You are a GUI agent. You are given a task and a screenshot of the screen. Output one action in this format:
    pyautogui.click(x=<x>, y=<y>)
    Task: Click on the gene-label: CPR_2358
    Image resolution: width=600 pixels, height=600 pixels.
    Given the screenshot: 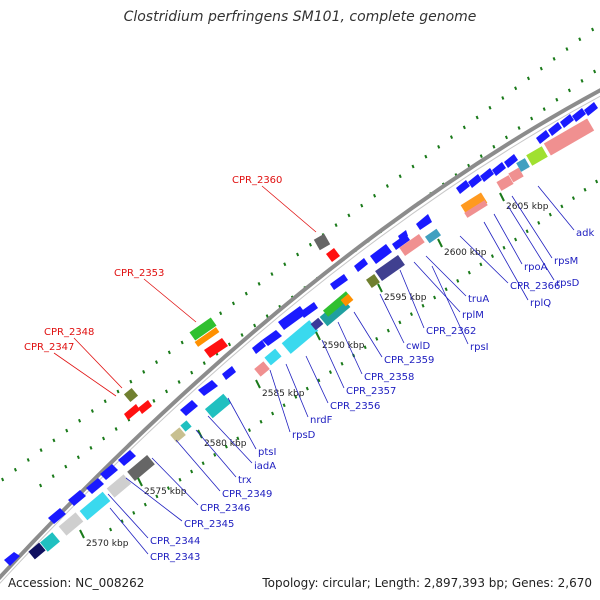 What is the action you would take?
    pyautogui.click(x=389, y=377)
    